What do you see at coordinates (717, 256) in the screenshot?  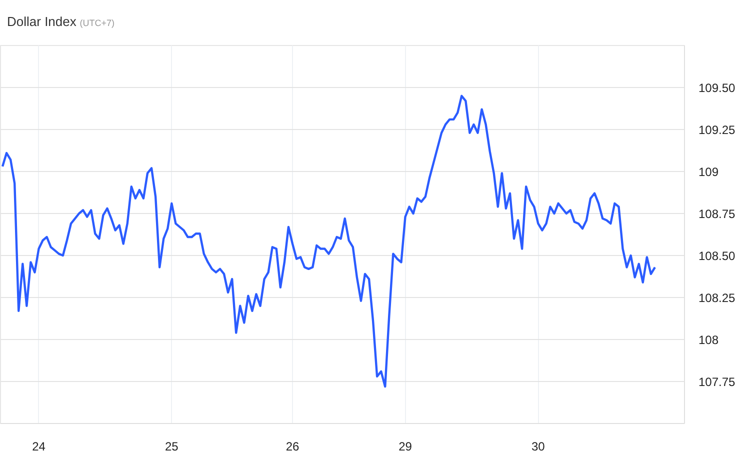 I see `y-tick-label: 108.50` at bounding box center [717, 256].